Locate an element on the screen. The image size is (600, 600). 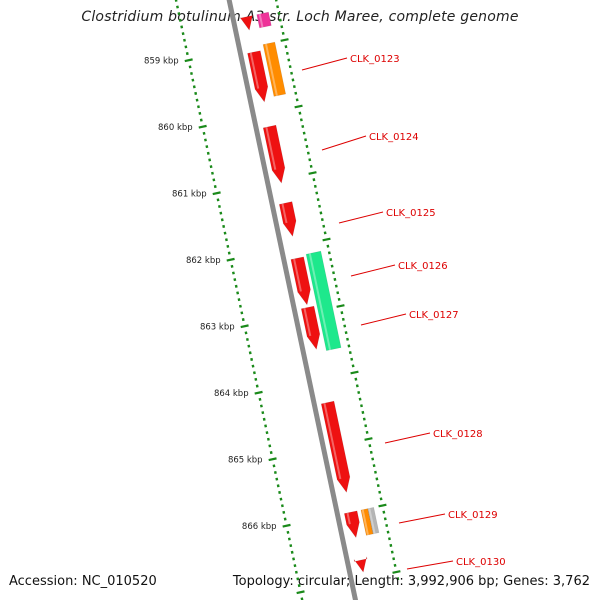
ruler-label: 866 kbp is located at coordinates (259, 527).